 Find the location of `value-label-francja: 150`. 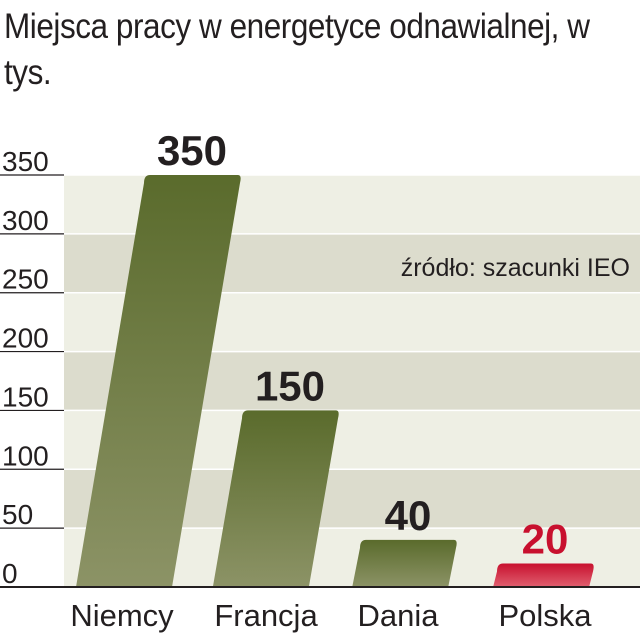

value-label-francja: 150 is located at coordinates (290, 385).